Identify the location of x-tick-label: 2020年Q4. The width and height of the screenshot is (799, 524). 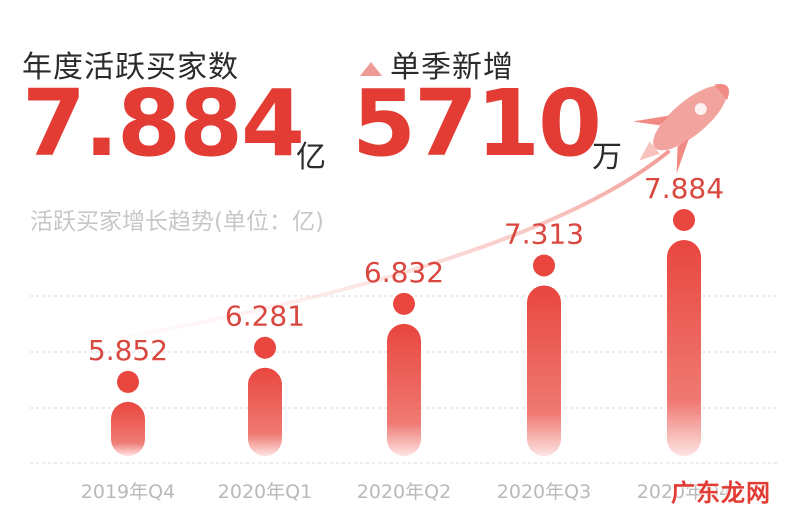
(684, 492).